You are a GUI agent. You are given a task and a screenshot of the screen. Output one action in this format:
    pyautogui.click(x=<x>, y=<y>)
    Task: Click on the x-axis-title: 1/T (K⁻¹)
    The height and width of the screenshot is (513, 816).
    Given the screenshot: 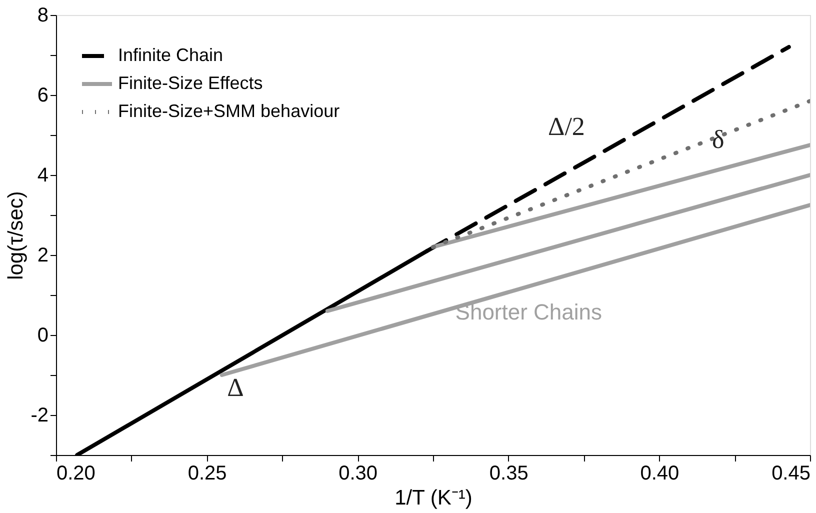 What is the action you would take?
    pyautogui.click(x=433, y=498)
    